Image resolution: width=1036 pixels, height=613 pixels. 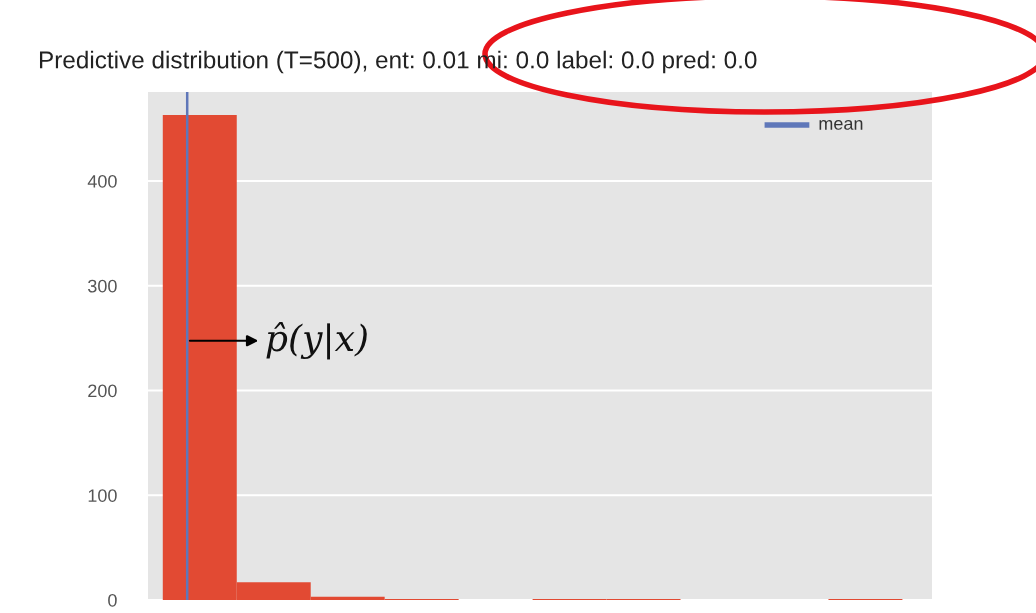 I want to click on annotation: mean, so click(x=841, y=124).